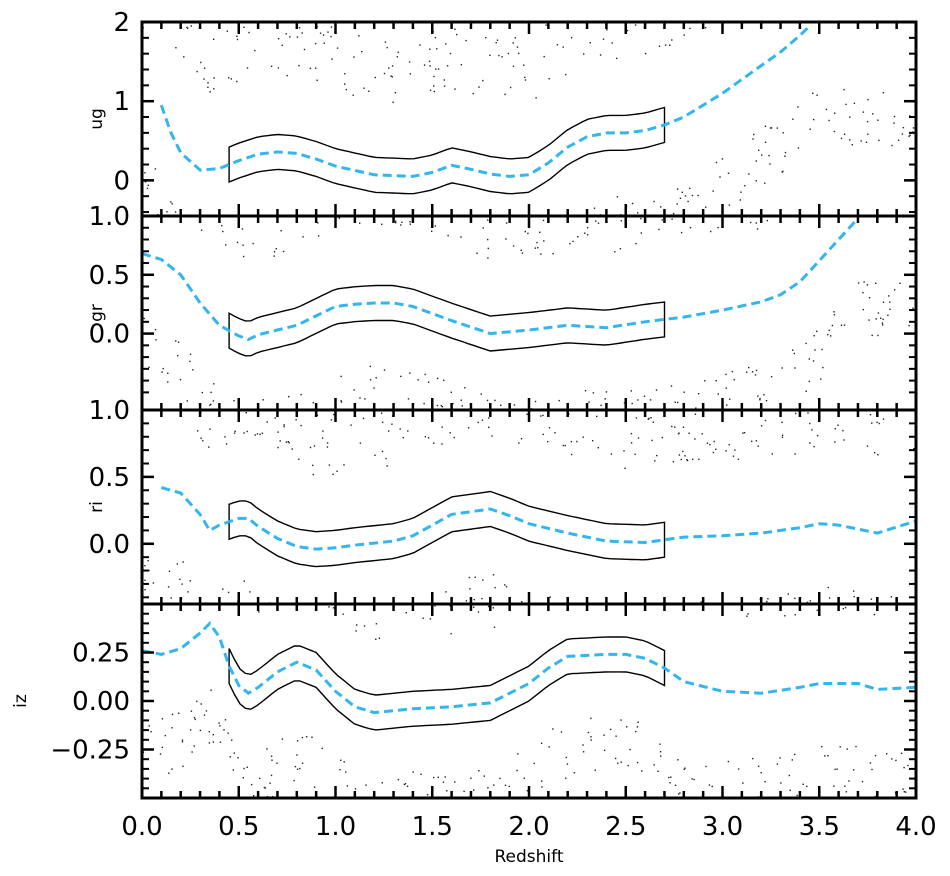 Image resolution: width=950 pixels, height=876 pixels. I want to click on x-tick-label: 4.0, so click(915, 827).